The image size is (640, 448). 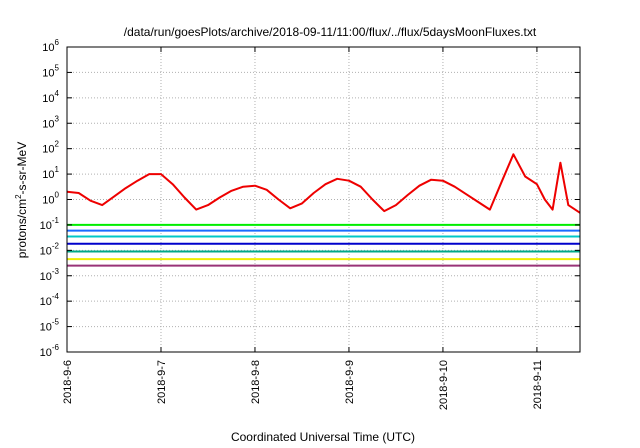 What do you see at coordinates (50, 224) in the screenshot?
I see `y-tick-label: 10⁻¹` at bounding box center [50, 224].